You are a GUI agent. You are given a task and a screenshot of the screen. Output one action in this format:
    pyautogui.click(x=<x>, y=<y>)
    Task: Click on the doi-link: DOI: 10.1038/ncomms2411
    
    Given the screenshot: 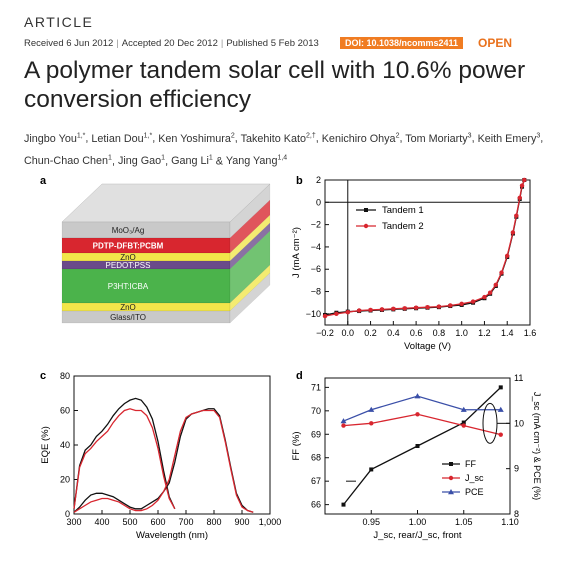 What is the action you would take?
    pyautogui.click(x=402, y=43)
    